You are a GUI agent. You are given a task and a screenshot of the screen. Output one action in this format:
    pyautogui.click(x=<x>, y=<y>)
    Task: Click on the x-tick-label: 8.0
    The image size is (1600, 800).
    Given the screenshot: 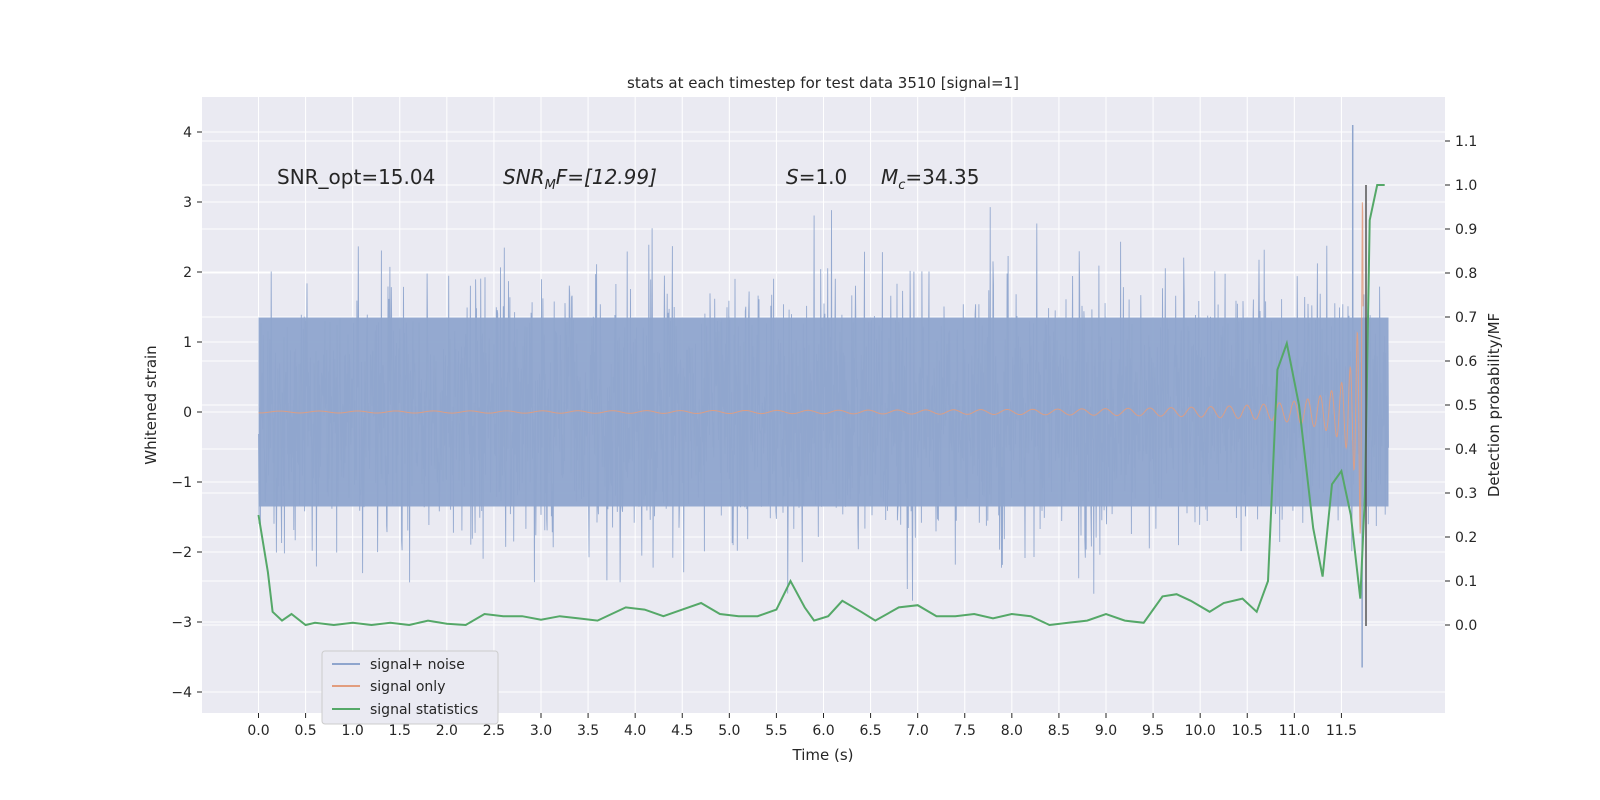 What is the action you would take?
    pyautogui.click(x=1012, y=731)
    